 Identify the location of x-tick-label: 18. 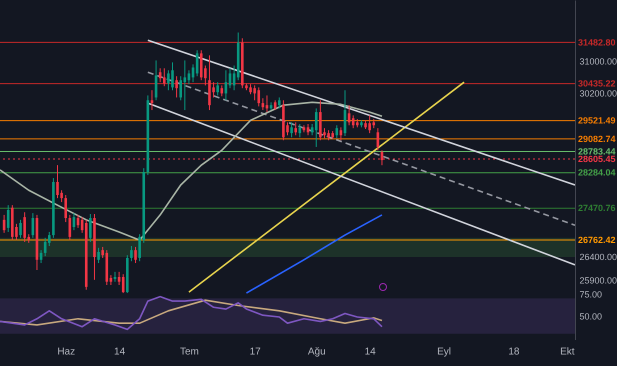
(514, 352).